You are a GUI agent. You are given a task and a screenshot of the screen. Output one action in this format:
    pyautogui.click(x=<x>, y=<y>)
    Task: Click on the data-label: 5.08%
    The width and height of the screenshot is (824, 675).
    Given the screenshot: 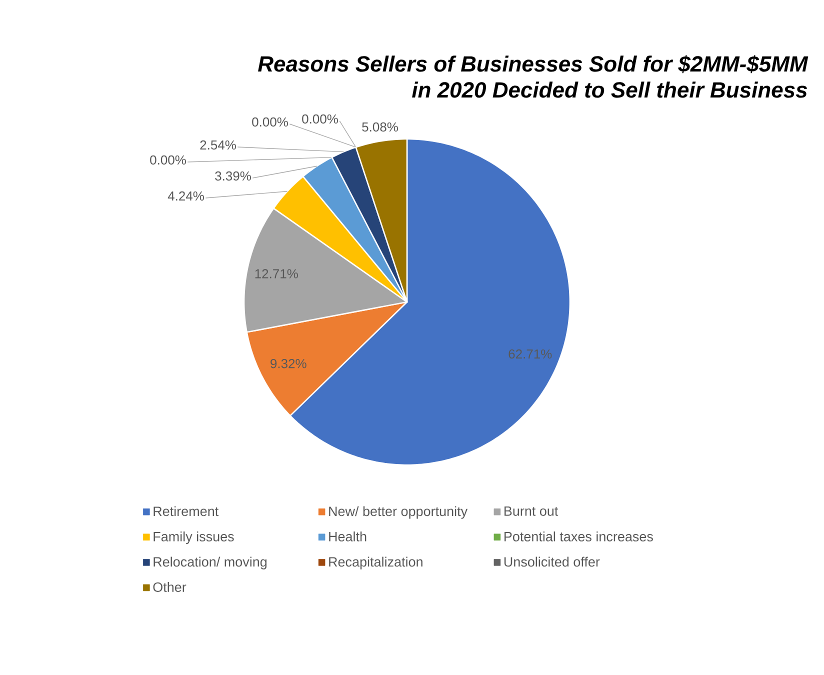 What is the action you would take?
    pyautogui.click(x=380, y=127)
    